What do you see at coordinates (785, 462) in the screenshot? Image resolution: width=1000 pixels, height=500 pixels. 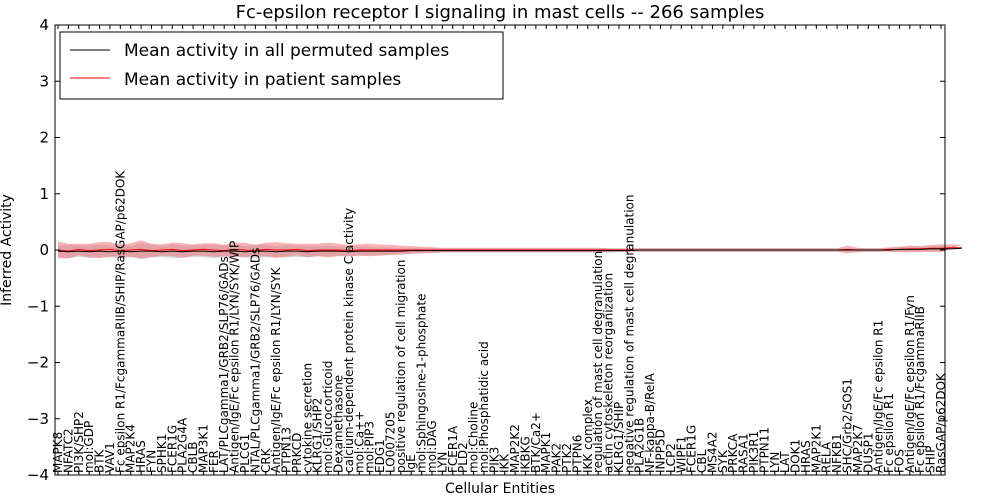 I see `x-tick-label: LAT` at bounding box center [785, 462].